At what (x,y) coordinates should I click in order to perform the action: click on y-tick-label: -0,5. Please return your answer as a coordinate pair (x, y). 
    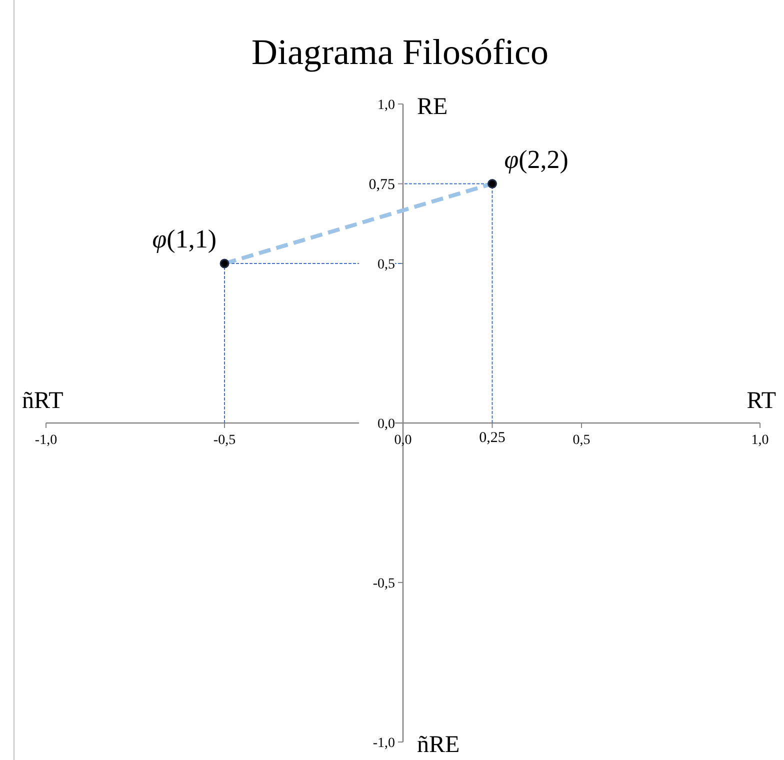
    Looking at the image, I should click on (383, 584).